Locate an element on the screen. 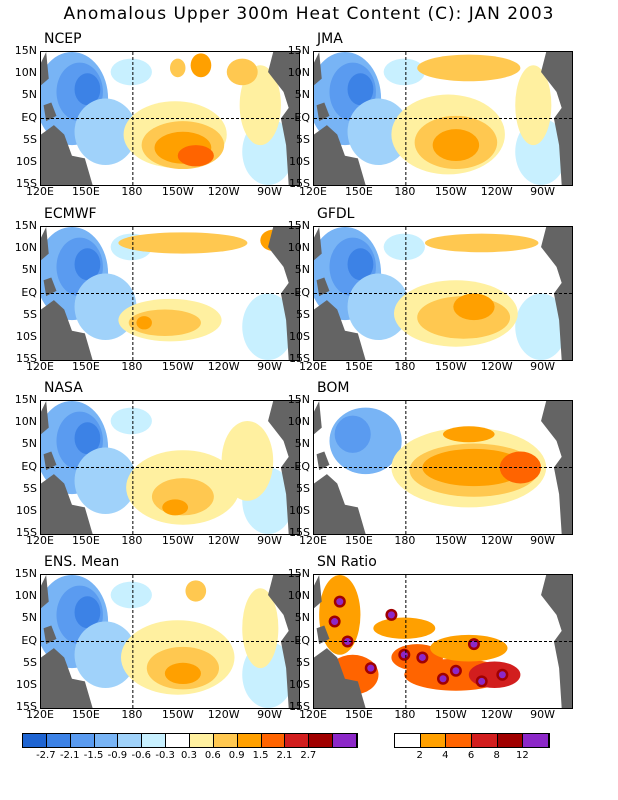 The height and width of the screenshot is (800, 618). colorbar-label: 6 is located at coordinates (471, 755).